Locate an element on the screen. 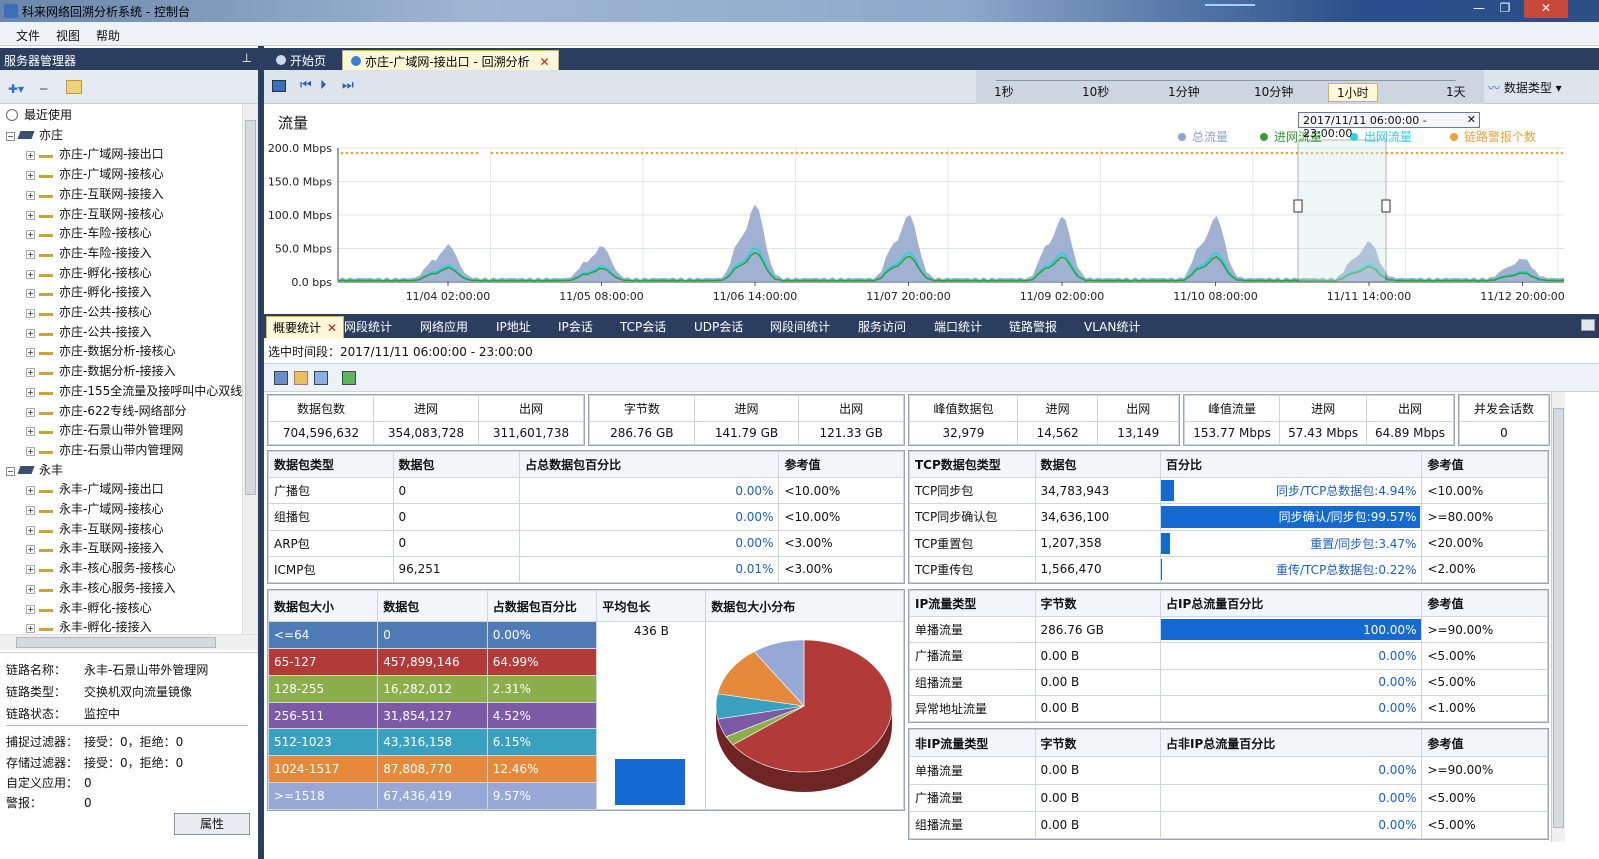 The image size is (1599, 859). tree-link-item: + 永丰-核心服务-接接入 is located at coordinates (101, 589).